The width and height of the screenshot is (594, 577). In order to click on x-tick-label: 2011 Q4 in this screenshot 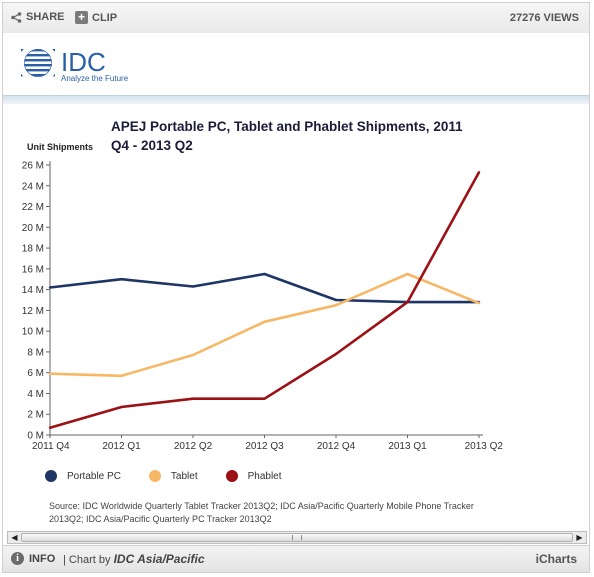, I will do `click(51, 446)`.